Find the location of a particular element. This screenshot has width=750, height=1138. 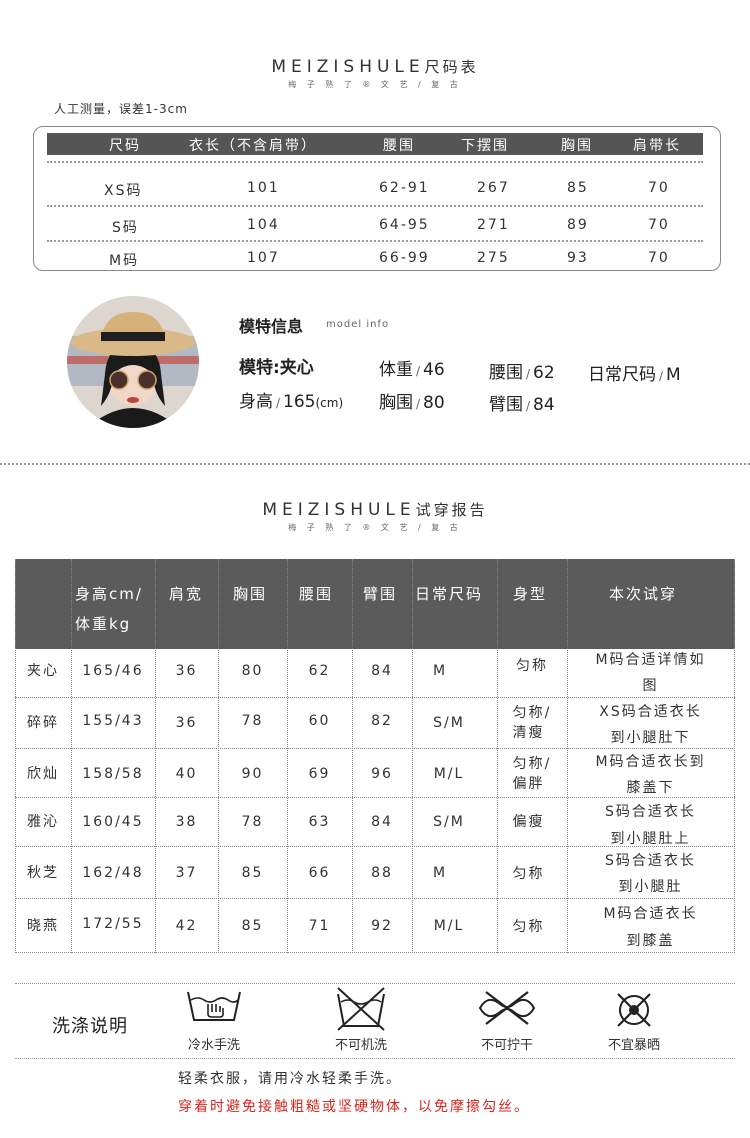

col-strap: 肩带长 is located at coordinates (657, 146).